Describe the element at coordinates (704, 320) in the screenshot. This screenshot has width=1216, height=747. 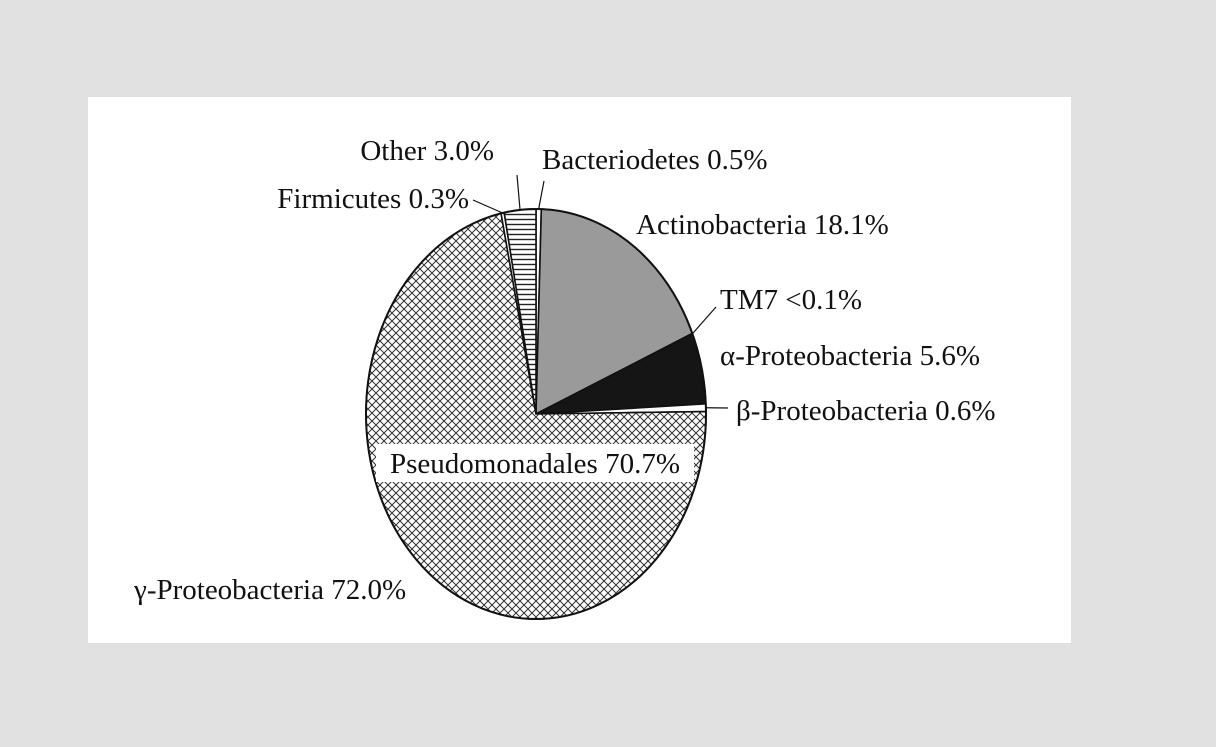
I see `leader-line-tm7` at that location.